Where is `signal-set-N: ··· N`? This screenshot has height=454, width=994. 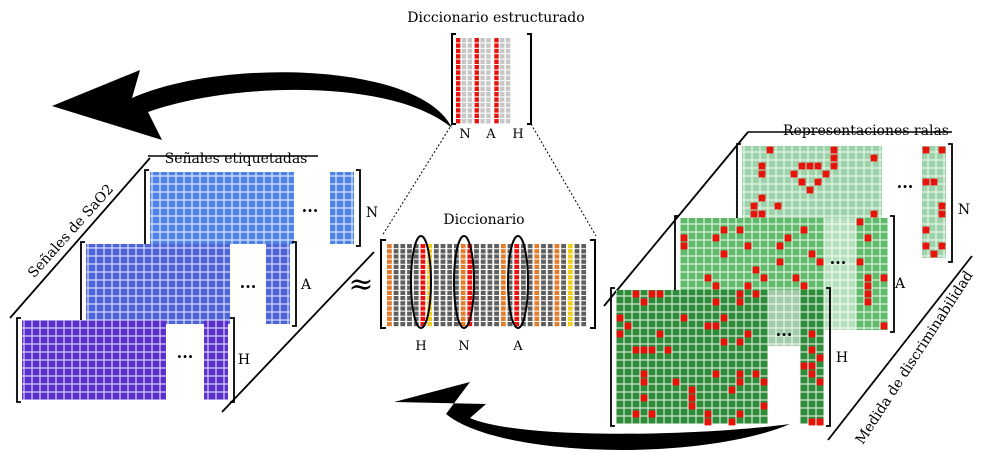 signal-set-N: ··· N is located at coordinates (261, 208).